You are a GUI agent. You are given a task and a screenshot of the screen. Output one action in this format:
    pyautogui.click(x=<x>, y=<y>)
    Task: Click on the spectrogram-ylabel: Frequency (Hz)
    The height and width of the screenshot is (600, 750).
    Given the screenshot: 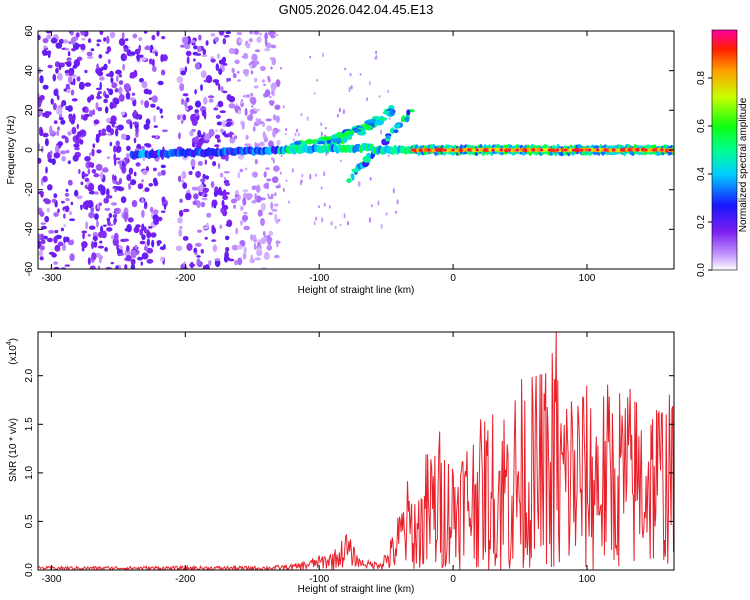 What is the action you would take?
    pyautogui.click(x=11, y=150)
    